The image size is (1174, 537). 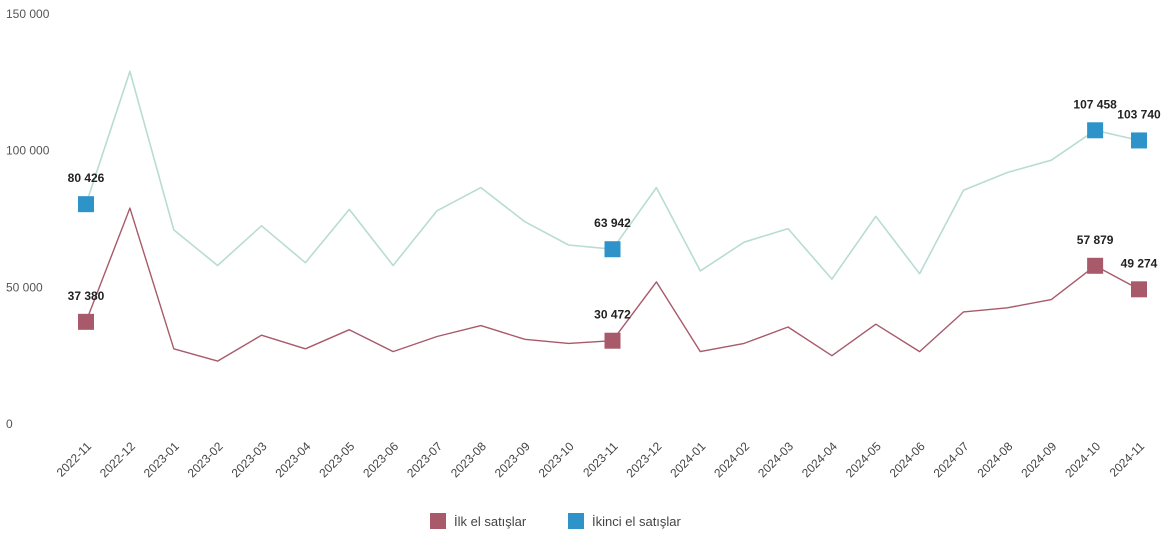 What do you see at coordinates (249, 459) in the screenshot?
I see `x-tick-label: 2023-03` at bounding box center [249, 459].